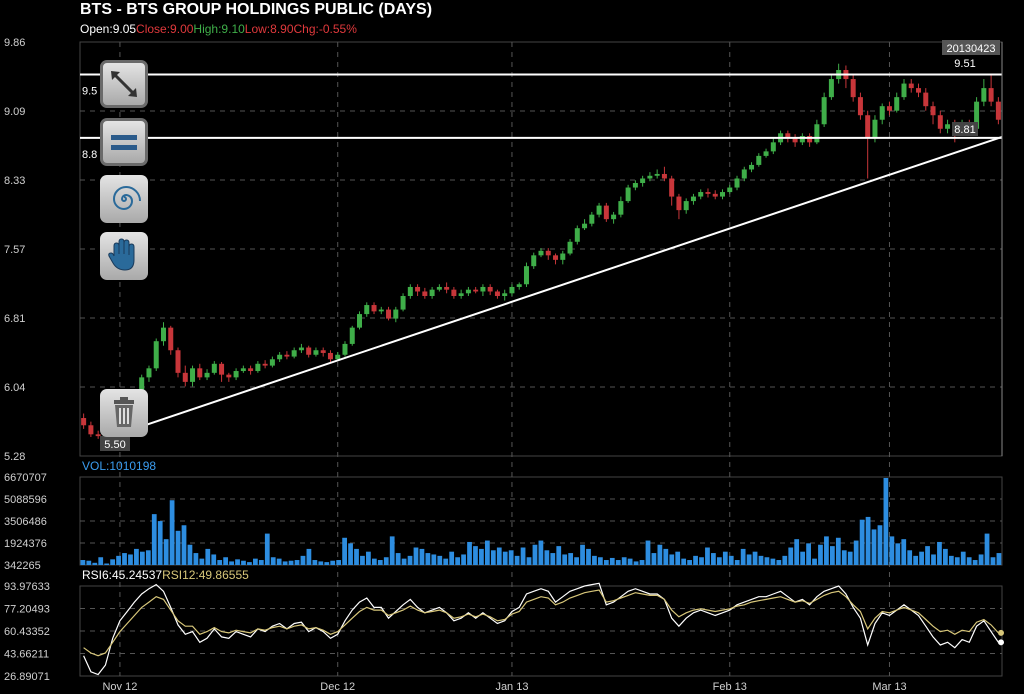 The height and width of the screenshot is (694, 1024). Describe the element at coordinates (25, 478) in the screenshot. I see `y-tick-label: 6670707` at that location.